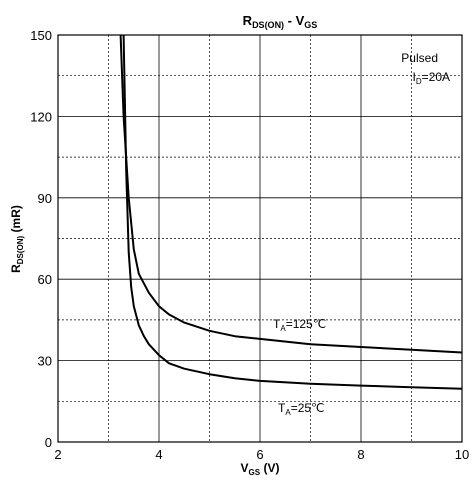 The width and height of the screenshot is (473, 491). Describe the element at coordinates (45, 361) in the screenshot. I see `y-tick-label-30: 30` at that location.